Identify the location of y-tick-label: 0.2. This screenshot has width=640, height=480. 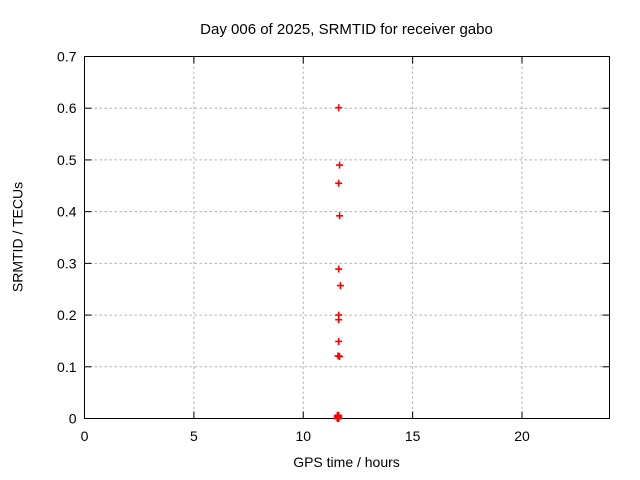
(67, 315).